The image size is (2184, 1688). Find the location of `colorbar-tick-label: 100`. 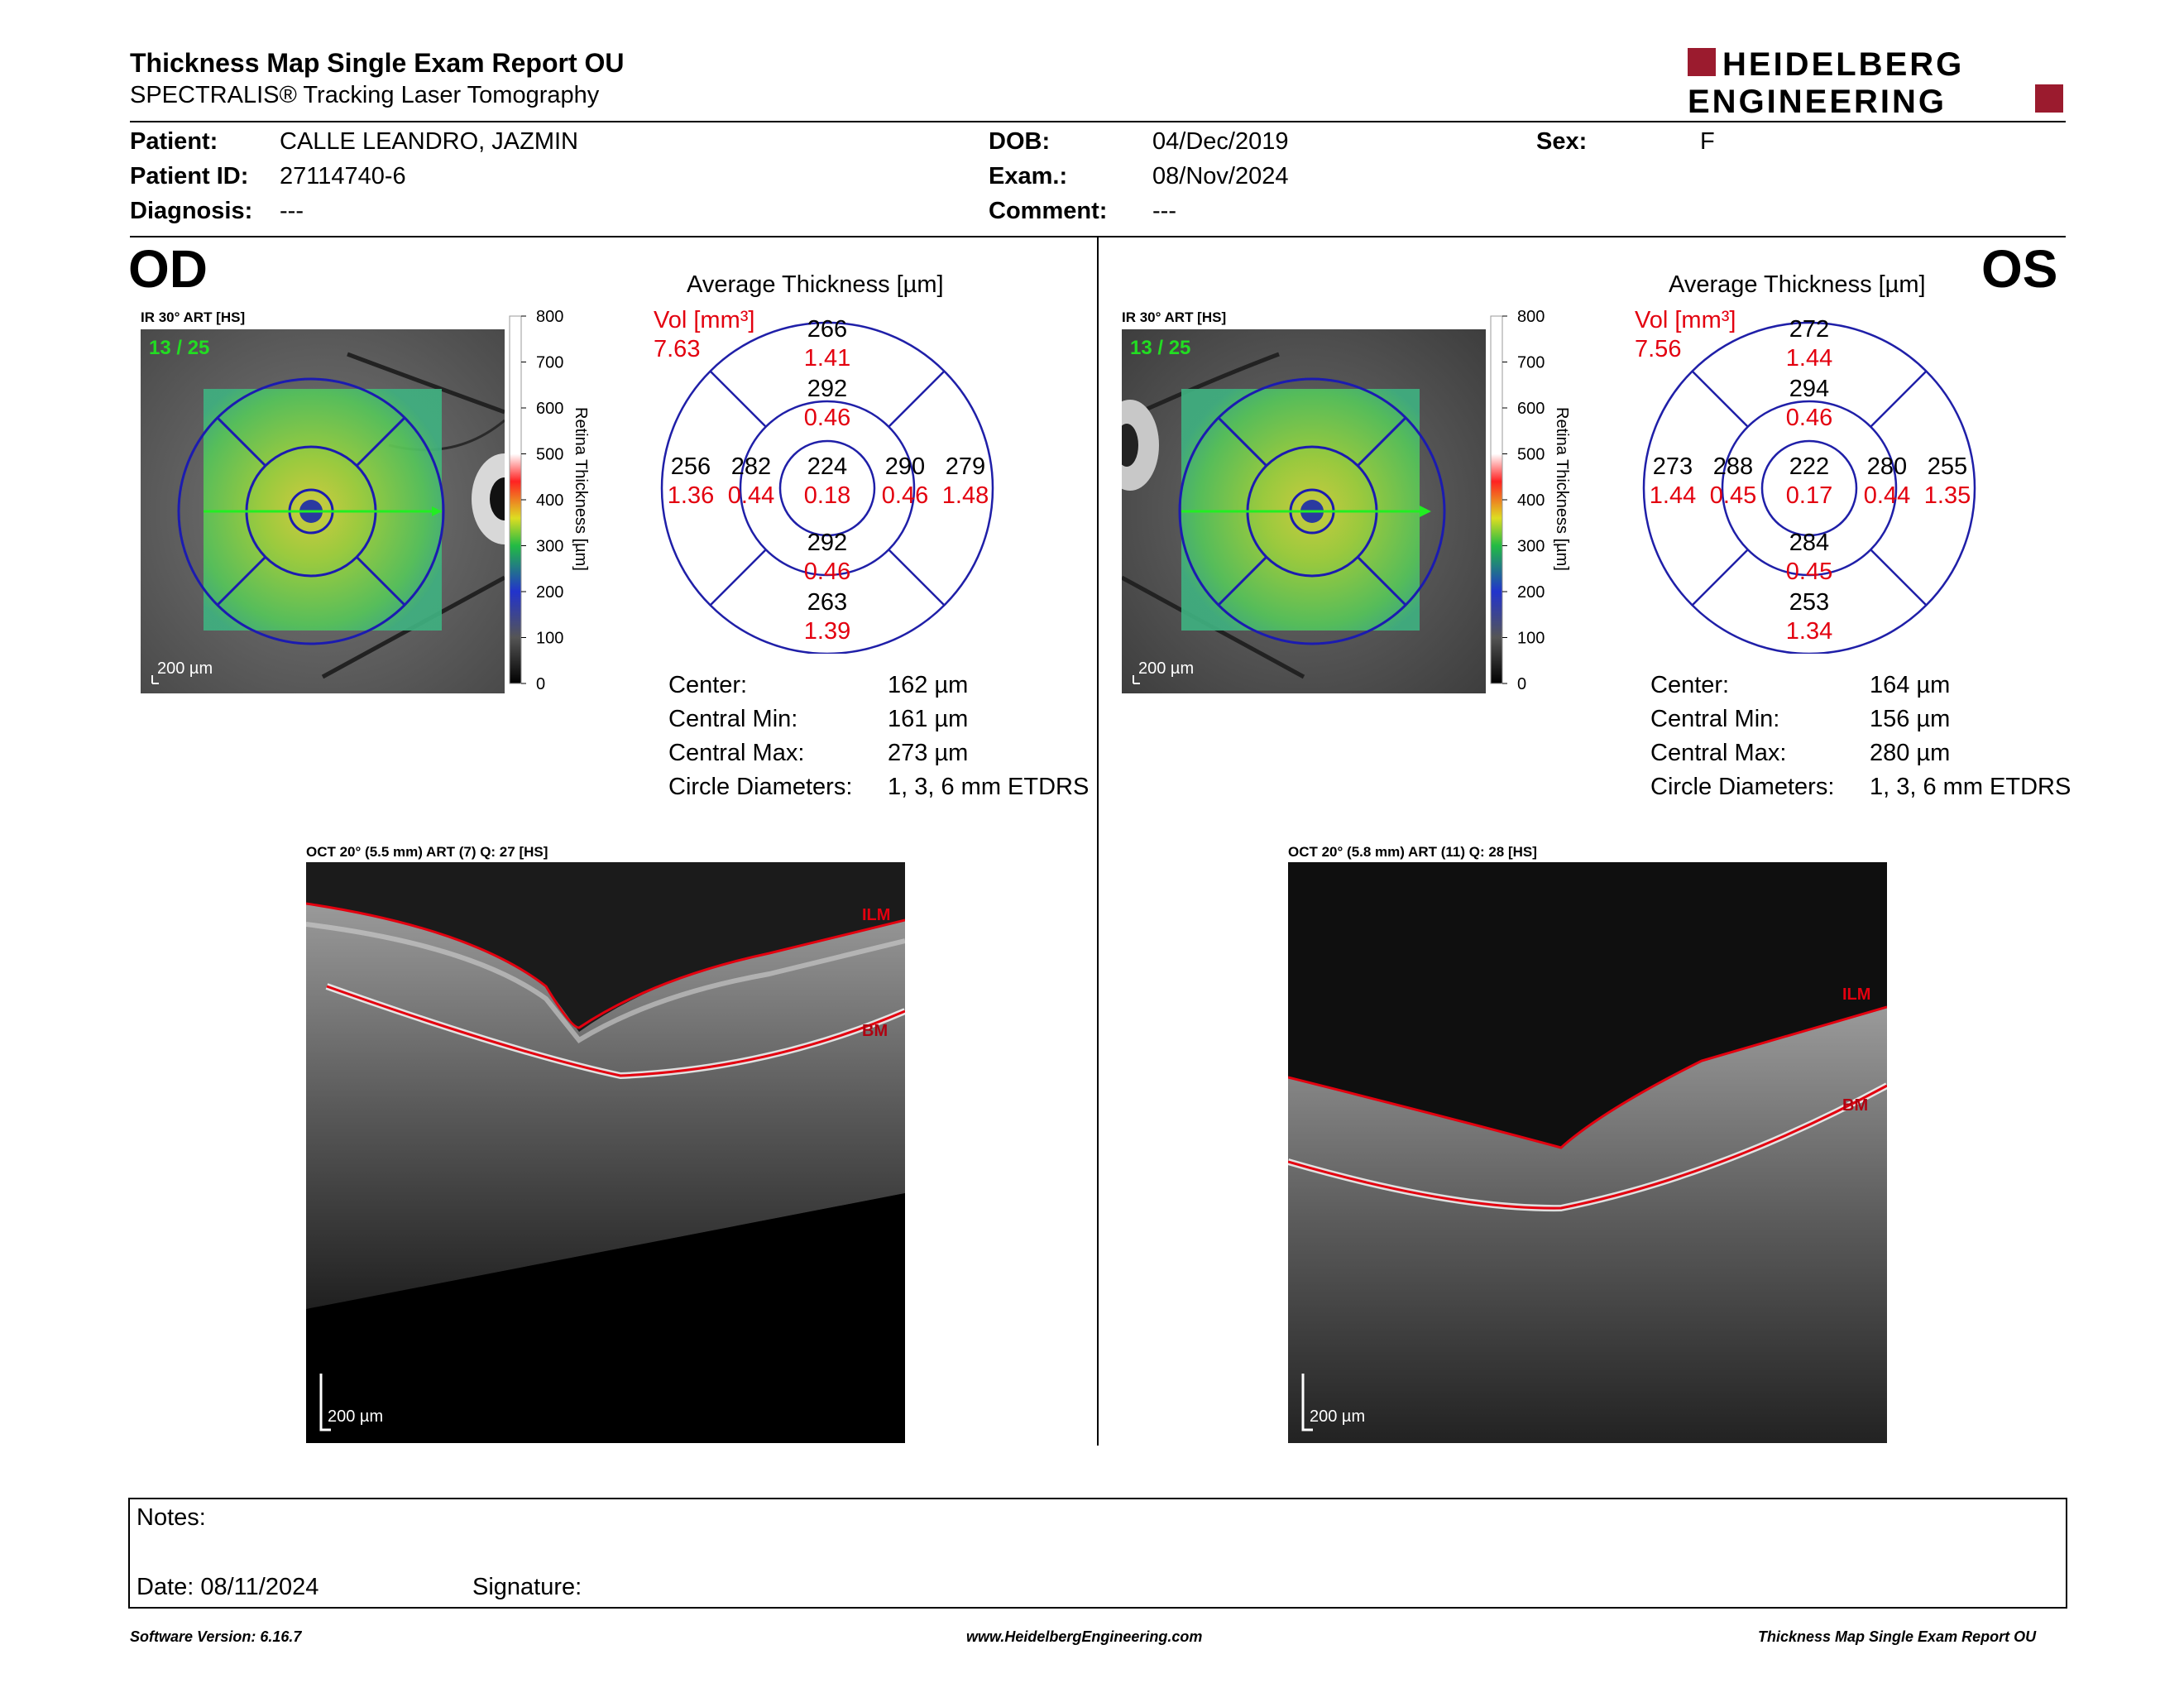

colorbar-tick-label: 100 is located at coordinates (549, 639).